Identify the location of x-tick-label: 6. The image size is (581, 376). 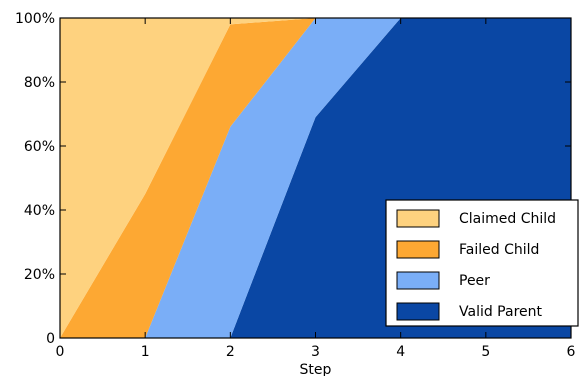
(571, 352).